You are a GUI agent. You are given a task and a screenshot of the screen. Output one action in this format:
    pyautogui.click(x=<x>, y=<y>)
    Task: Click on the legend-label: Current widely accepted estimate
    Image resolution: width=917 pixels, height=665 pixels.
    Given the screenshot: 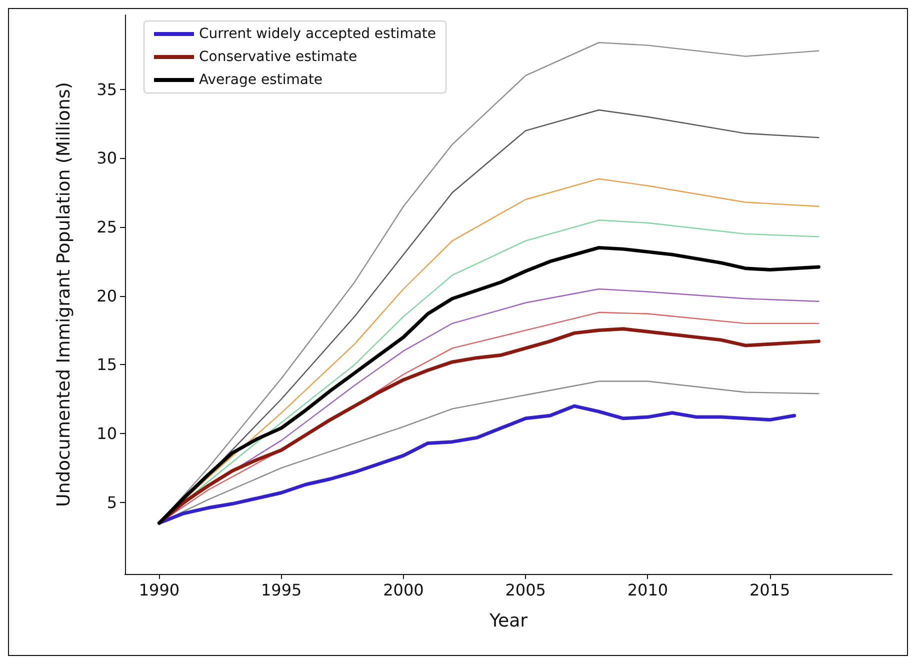 What is the action you would take?
    pyautogui.click(x=317, y=34)
    